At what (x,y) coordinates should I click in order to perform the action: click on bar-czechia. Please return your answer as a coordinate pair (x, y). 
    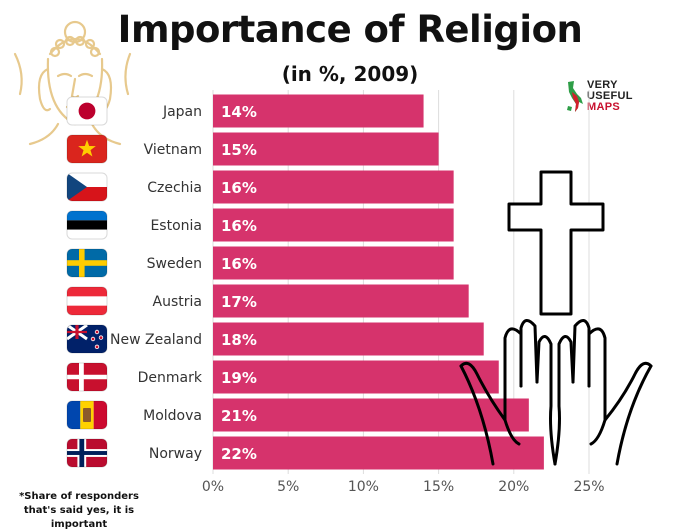
    Looking at the image, I should click on (333, 187).